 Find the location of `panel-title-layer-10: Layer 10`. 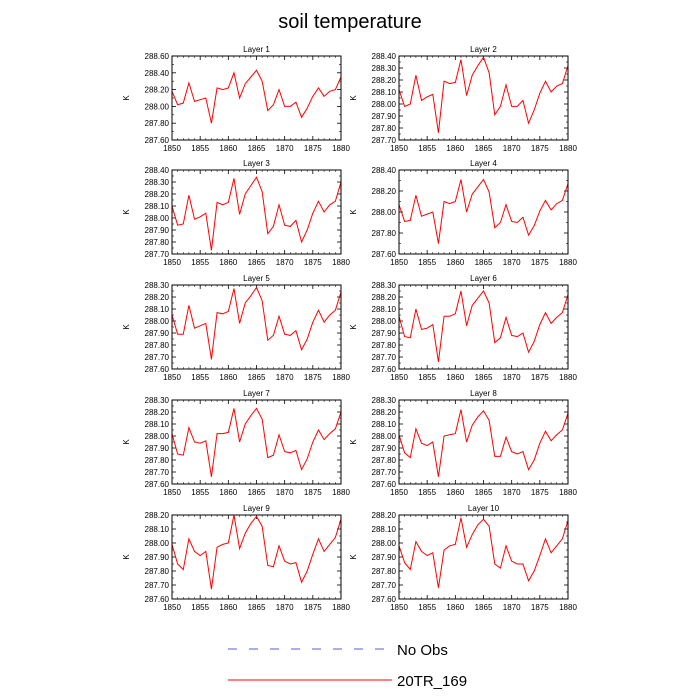

panel-title-layer-10: Layer 10 is located at coordinates (484, 508).